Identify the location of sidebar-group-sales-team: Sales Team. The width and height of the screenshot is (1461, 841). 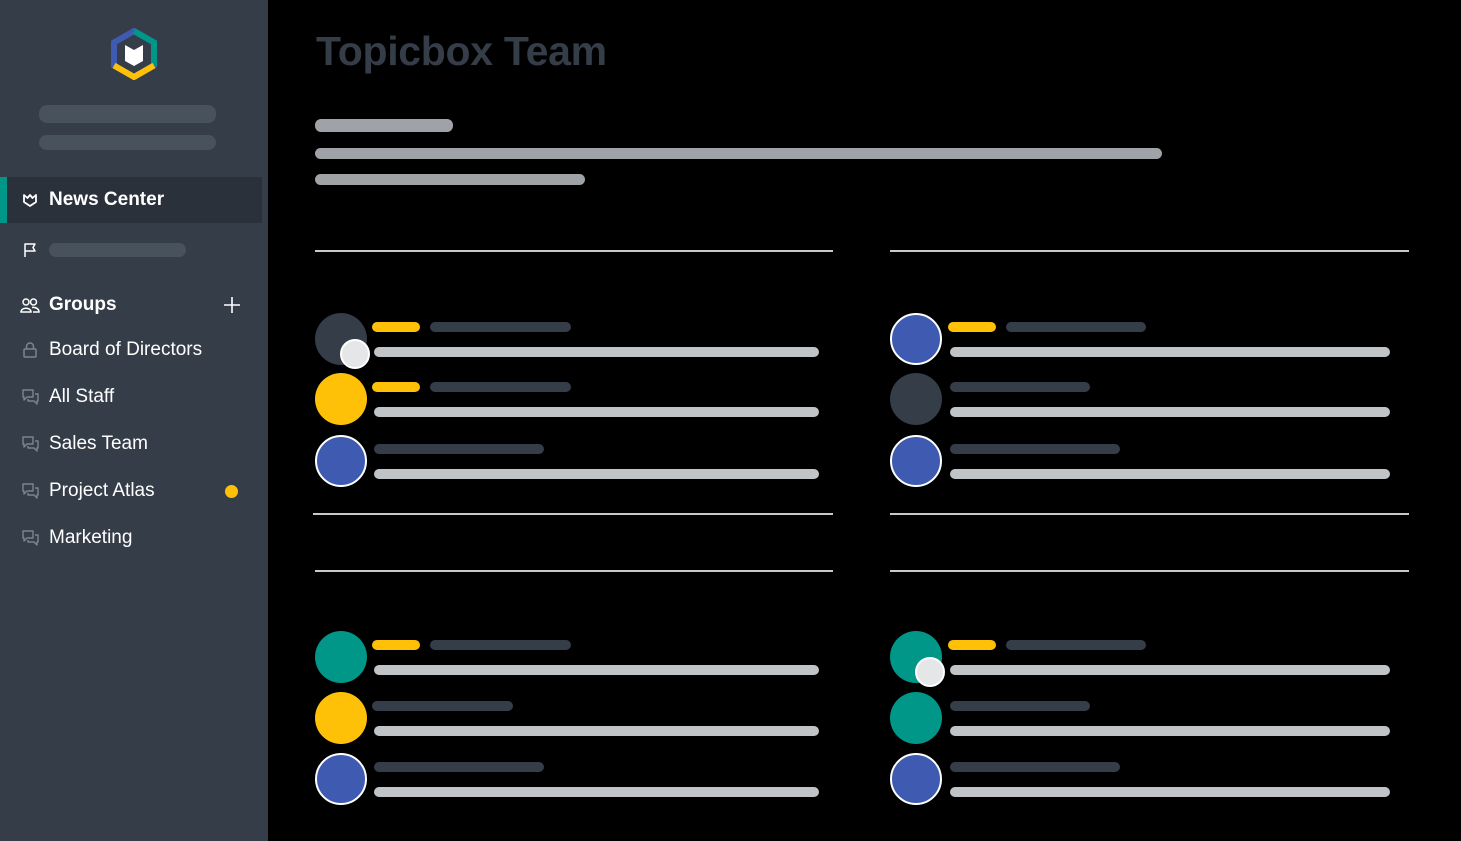
(131, 444).